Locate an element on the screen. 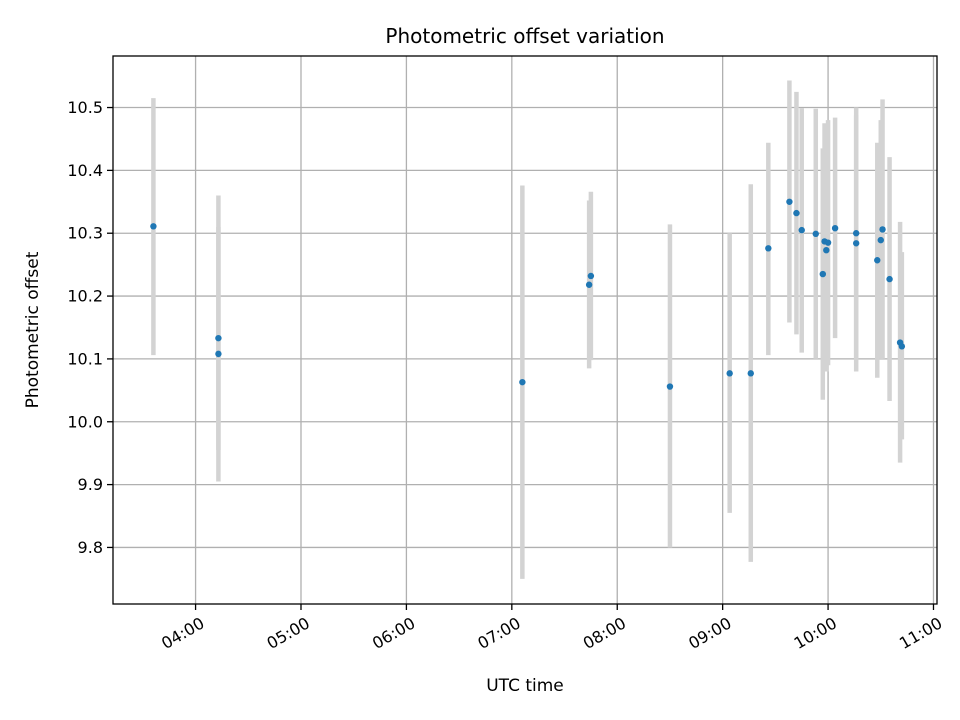 This screenshot has height=720, width=960. y-tick-label: 10.3 is located at coordinates (85, 233).